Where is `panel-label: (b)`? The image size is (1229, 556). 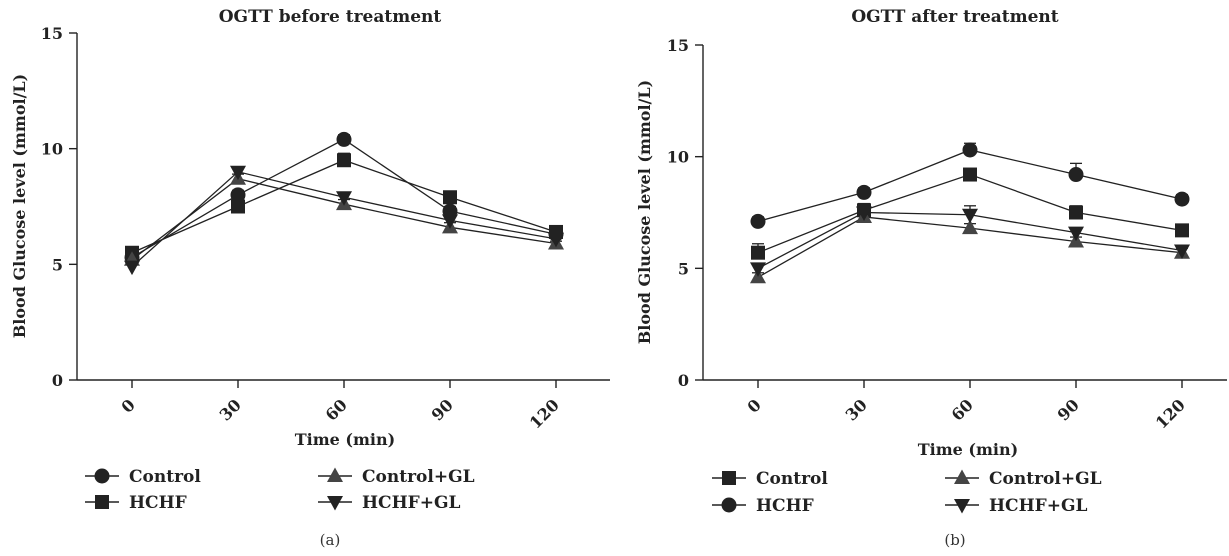
panel-label: (b) is located at coordinates (954, 540).